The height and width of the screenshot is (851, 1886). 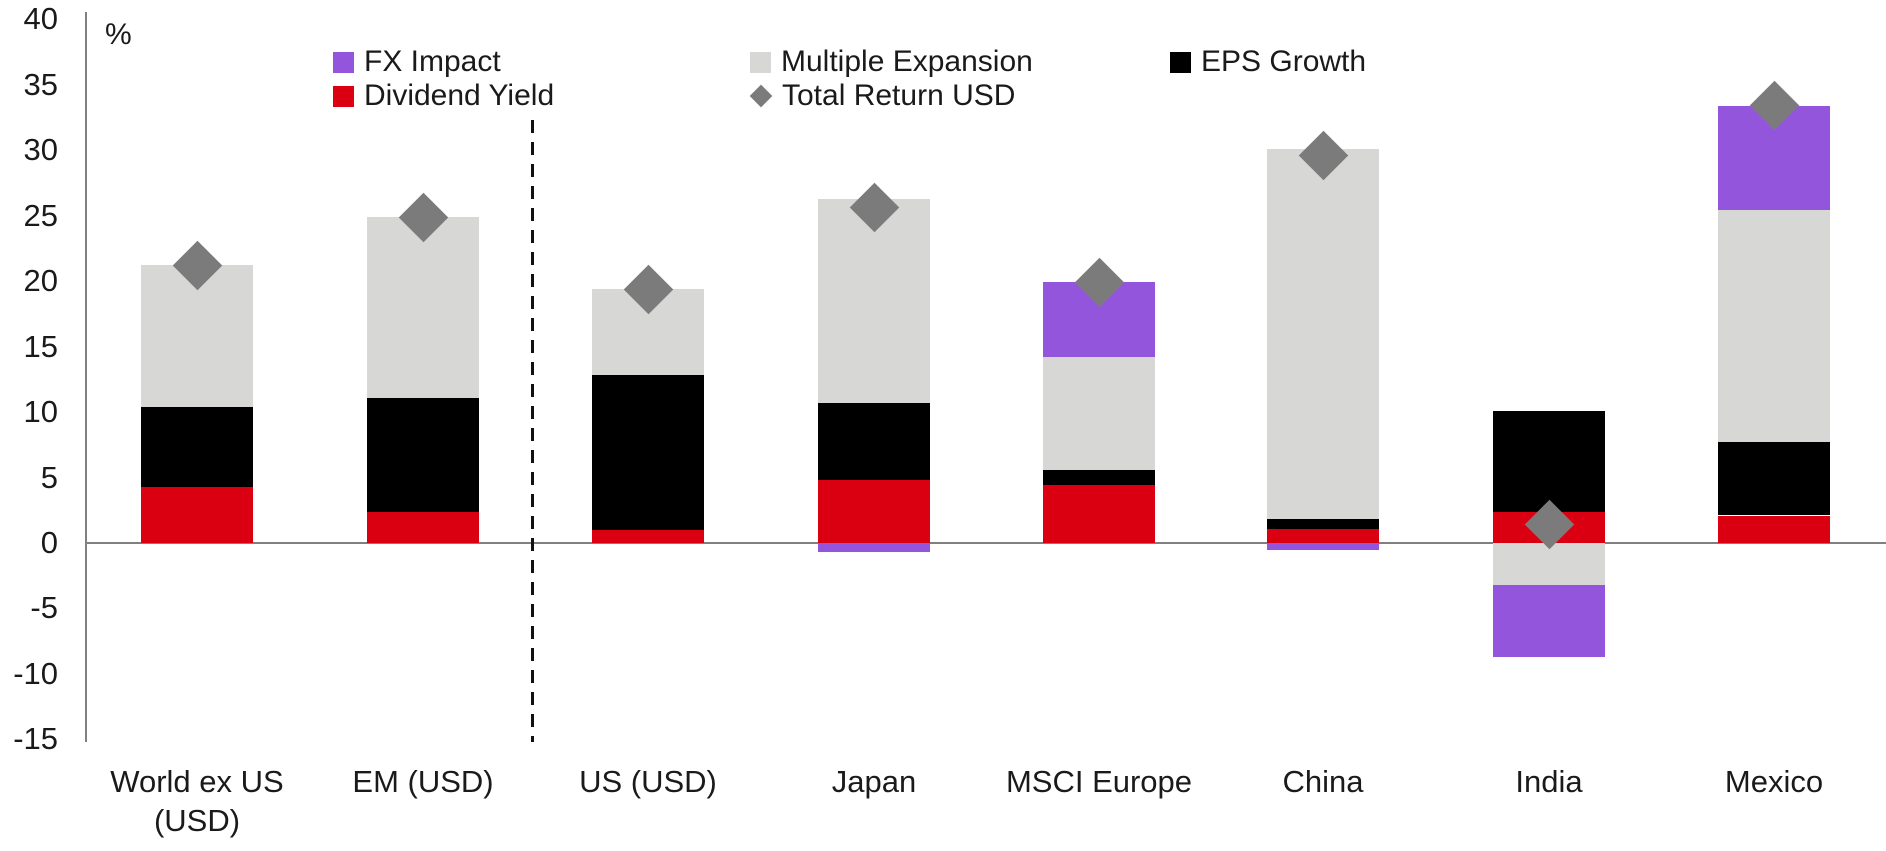 What do you see at coordinates (1774, 479) in the screenshot?
I see `bar-segment-eps-growth-mexico` at bounding box center [1774, 479].